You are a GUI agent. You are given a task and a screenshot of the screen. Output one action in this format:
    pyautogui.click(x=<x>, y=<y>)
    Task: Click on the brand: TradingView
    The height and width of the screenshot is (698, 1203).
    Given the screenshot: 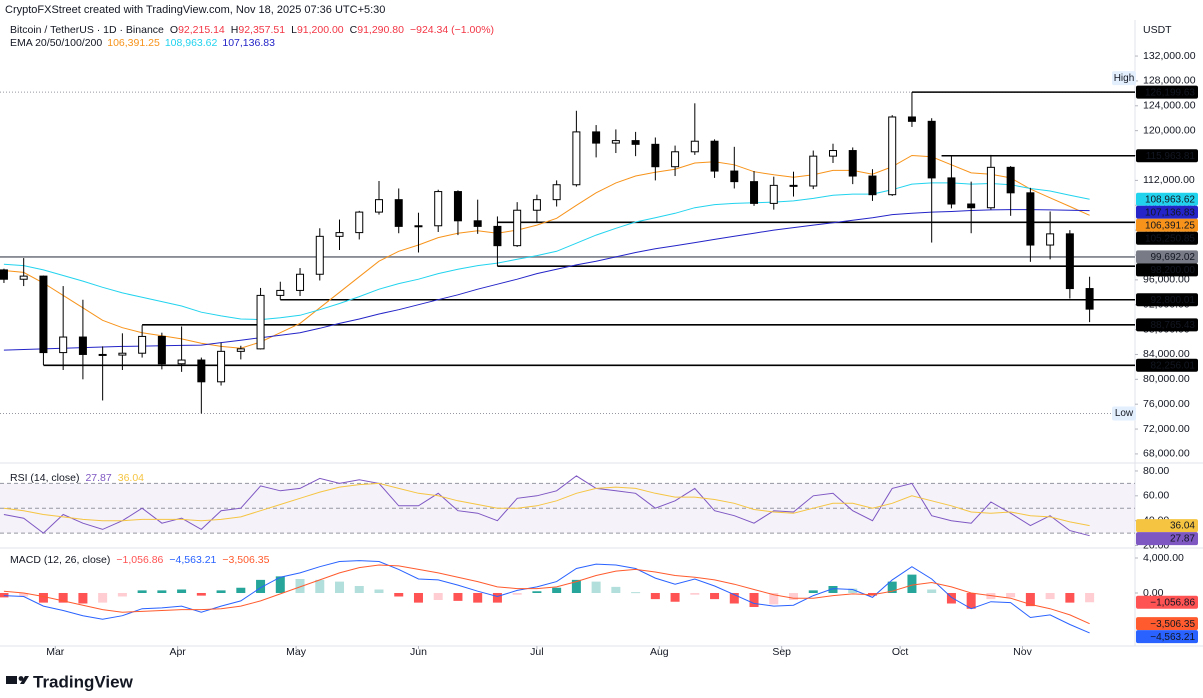 What is the action you would take?
    pyautogui.click(x=83, y=681)
    